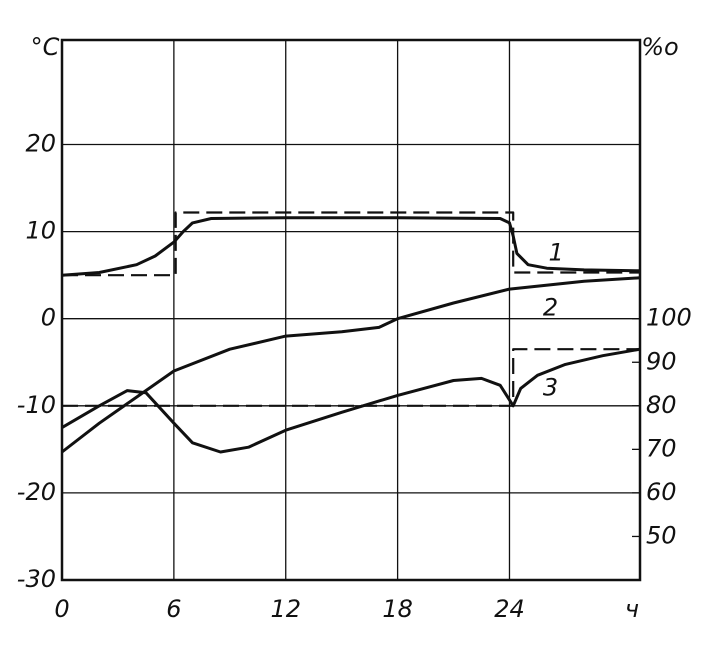 The width and height of the screenshot is (717, 654). Describe the element at coordinates (550, 307) in the screenshot. I see `series-label: 2` at that location.